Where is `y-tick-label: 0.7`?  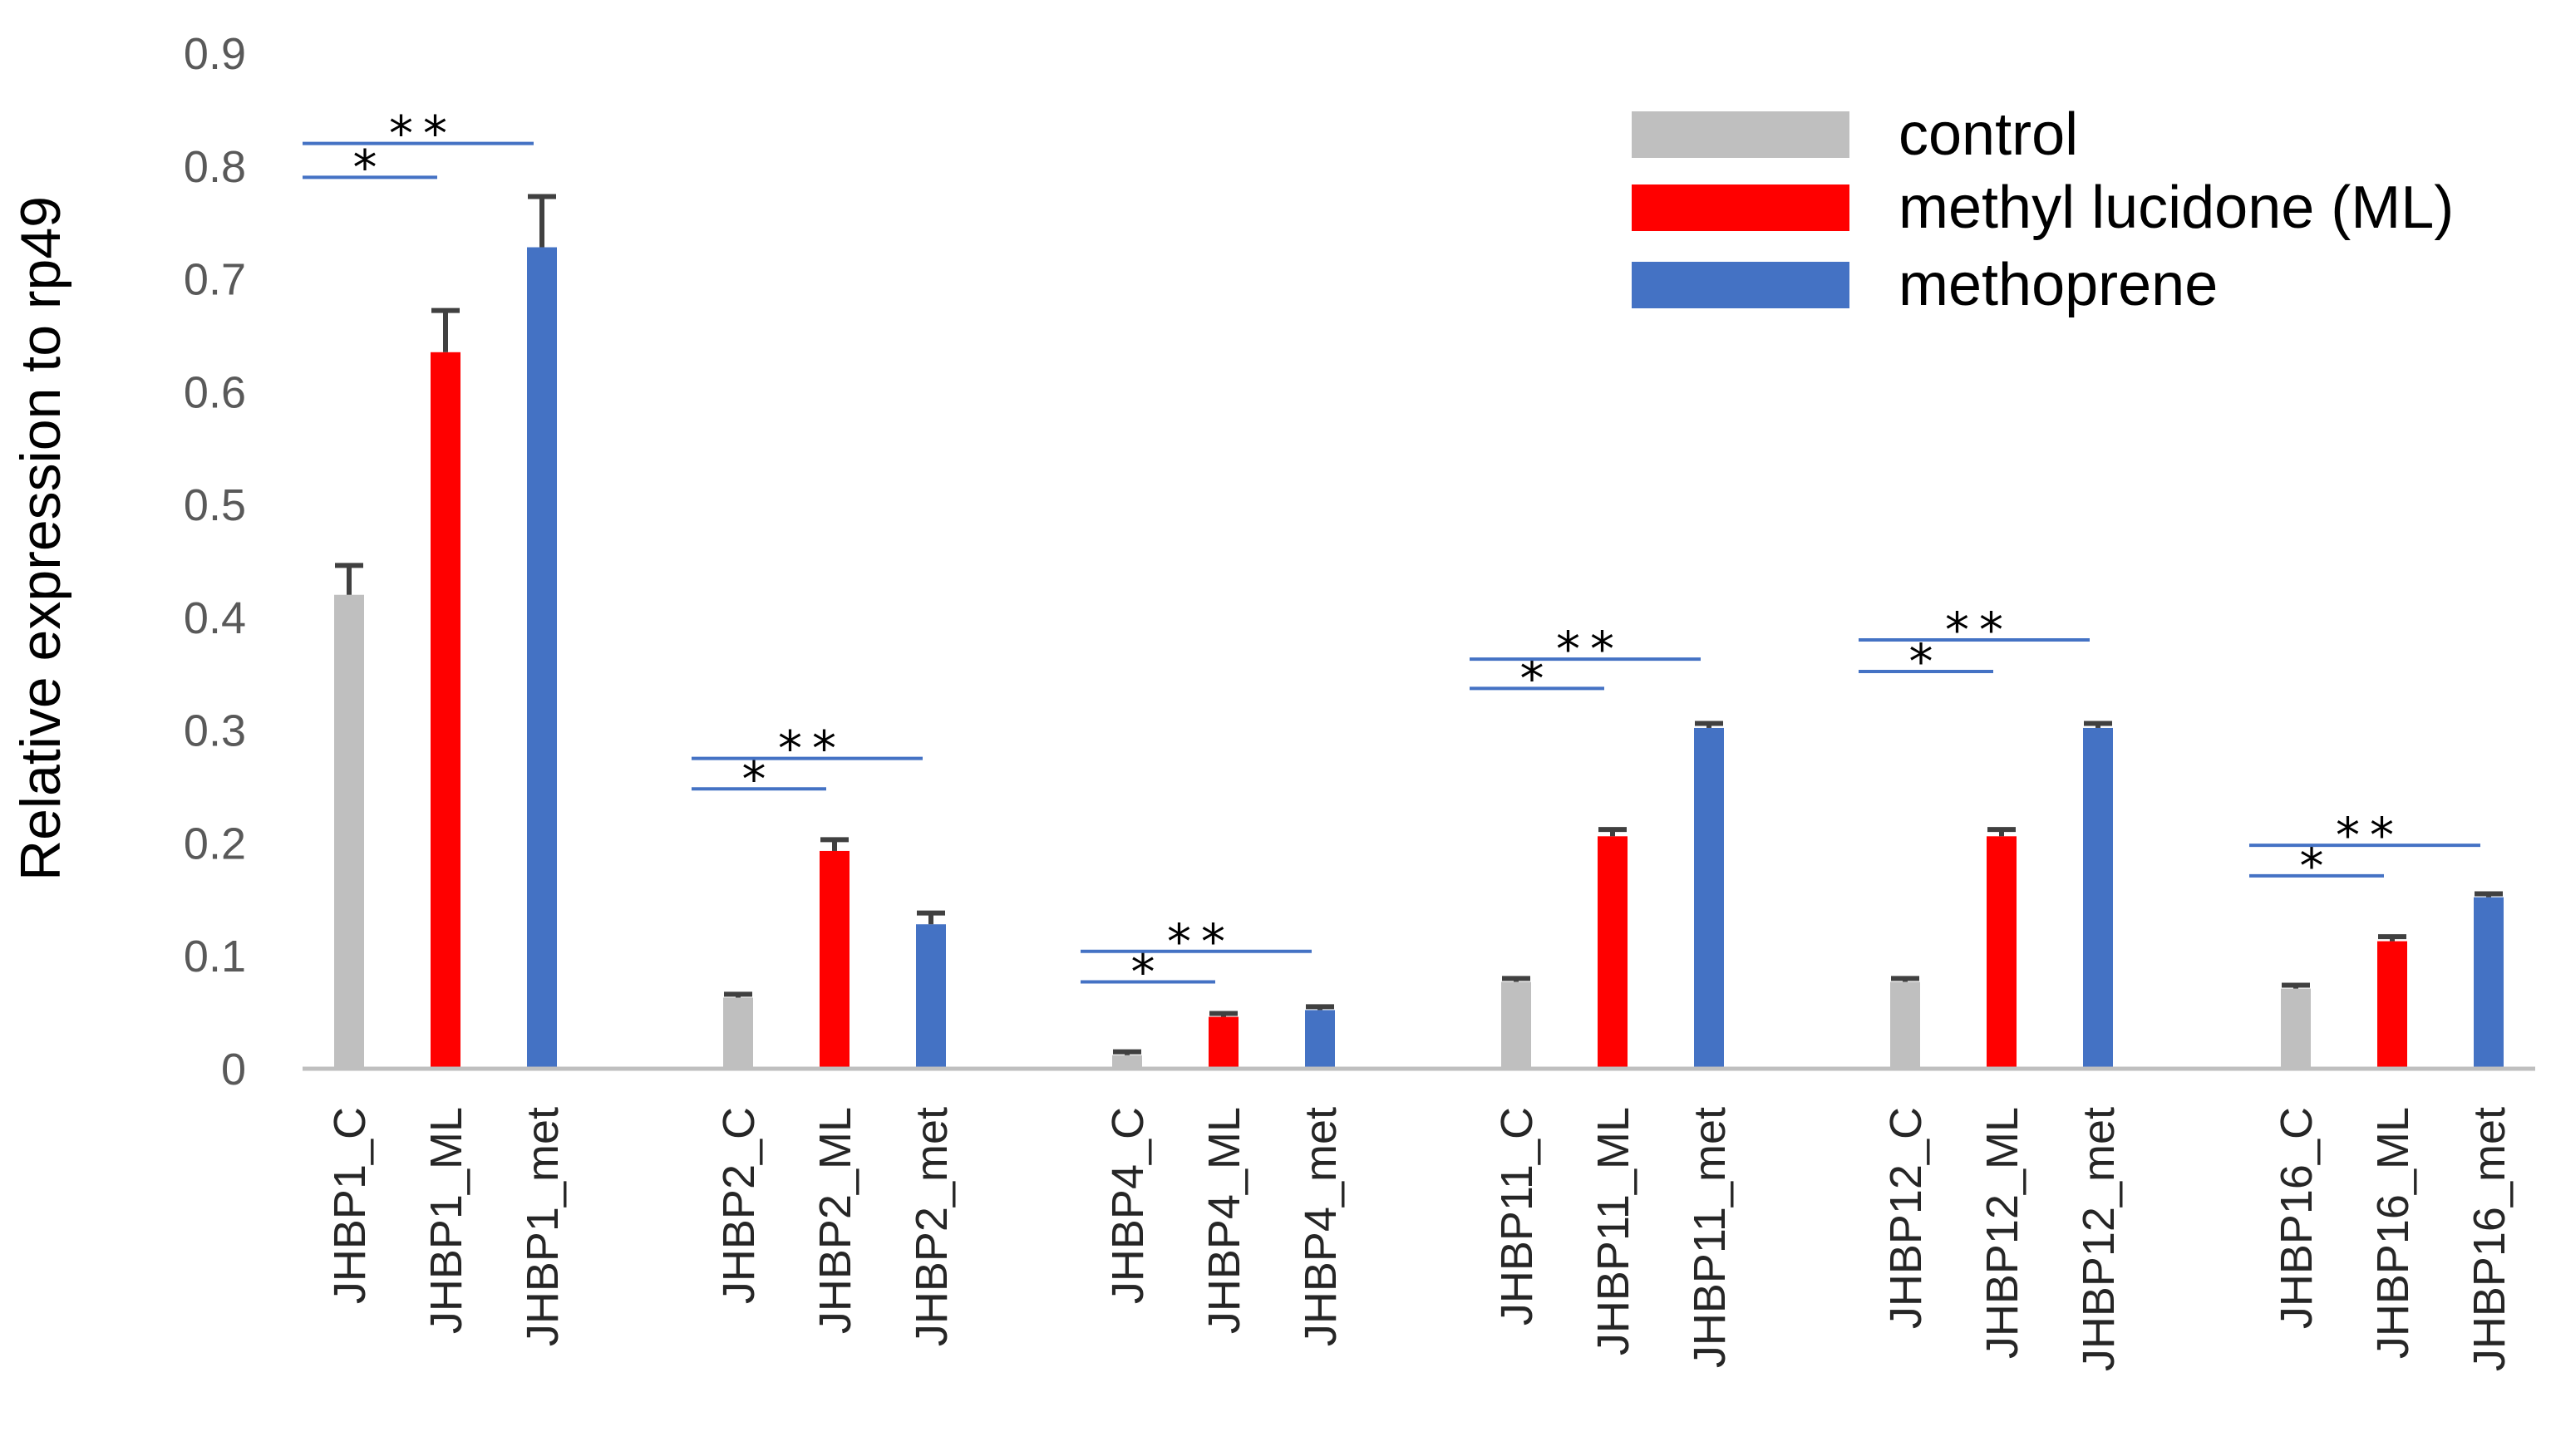
y-tick-label: 0.7 is located at coordinates (215, 280).